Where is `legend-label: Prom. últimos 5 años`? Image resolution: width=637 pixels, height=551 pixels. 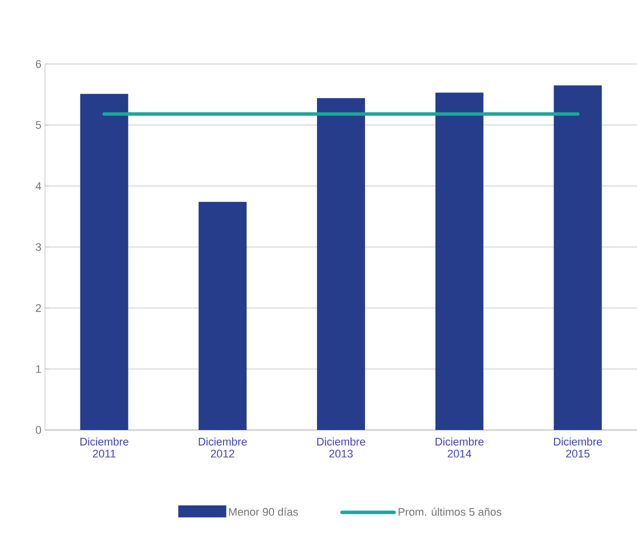
legend-label: Prom. últimos 5 años is located at coordinates (450, 512).